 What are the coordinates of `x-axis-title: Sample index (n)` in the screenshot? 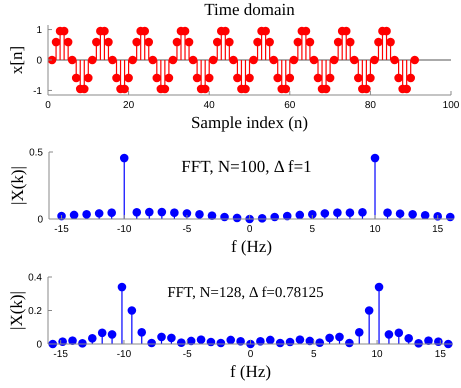 It's located at (249, 122).